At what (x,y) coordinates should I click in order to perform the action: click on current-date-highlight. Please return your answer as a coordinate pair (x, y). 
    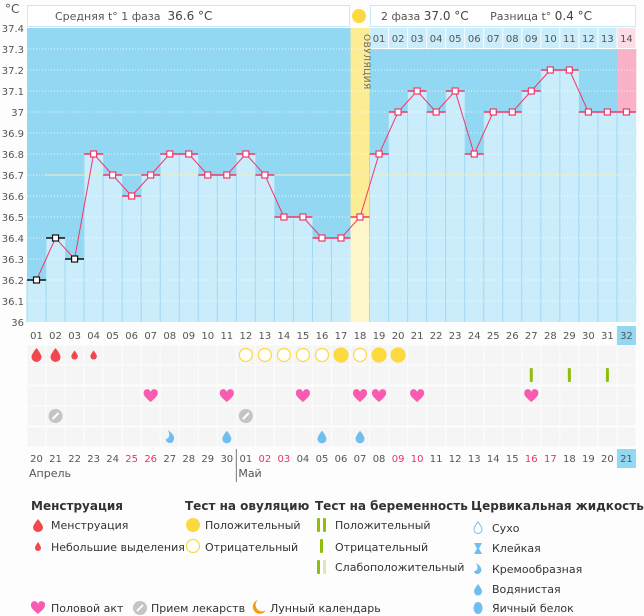
    Looking at the image, I should click on (626, 458).